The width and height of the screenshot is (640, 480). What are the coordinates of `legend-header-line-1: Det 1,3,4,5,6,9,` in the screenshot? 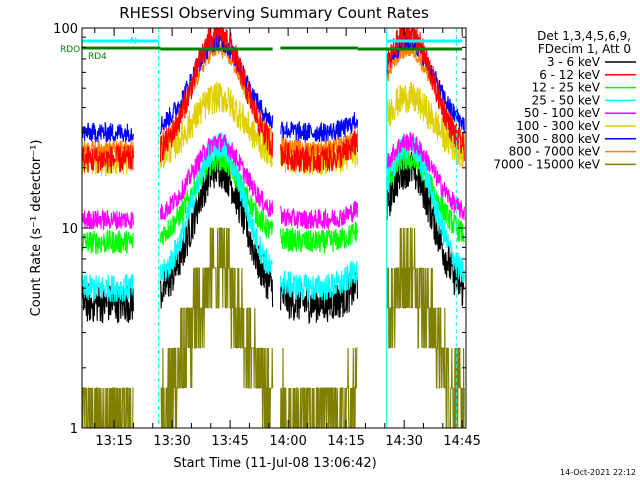 It's located at (584, 36).